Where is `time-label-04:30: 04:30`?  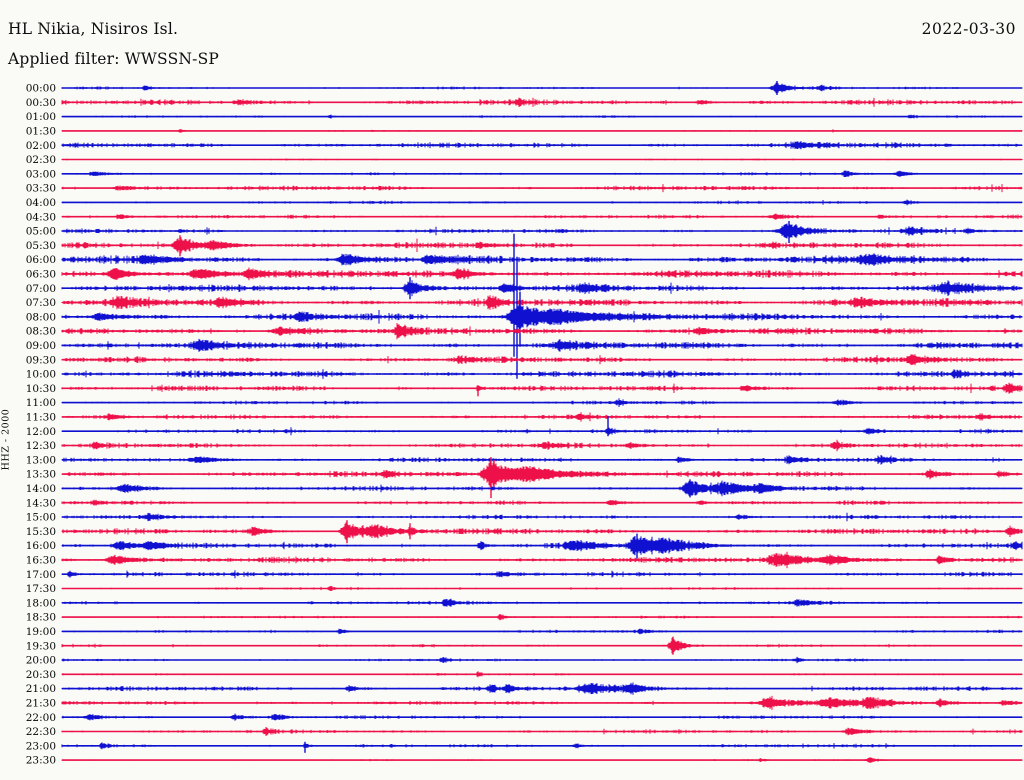
time-label-04:30: 04:30 is located at coordinates (41, 217).